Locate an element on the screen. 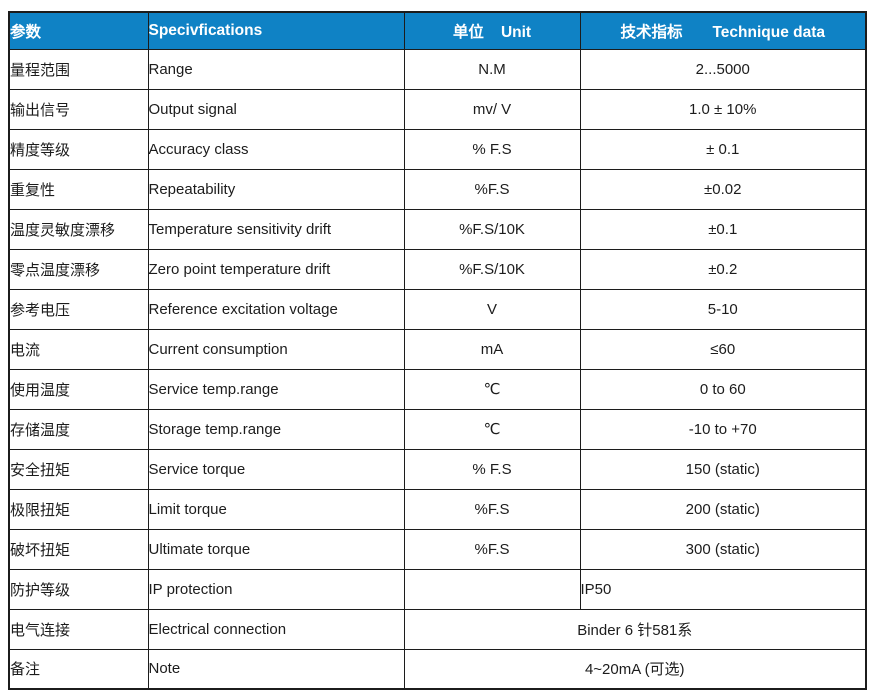 Image resolution: width=871 pixels, height=700 pixels. header-unit-cn: 单位 is located at coordinates (468, 32).